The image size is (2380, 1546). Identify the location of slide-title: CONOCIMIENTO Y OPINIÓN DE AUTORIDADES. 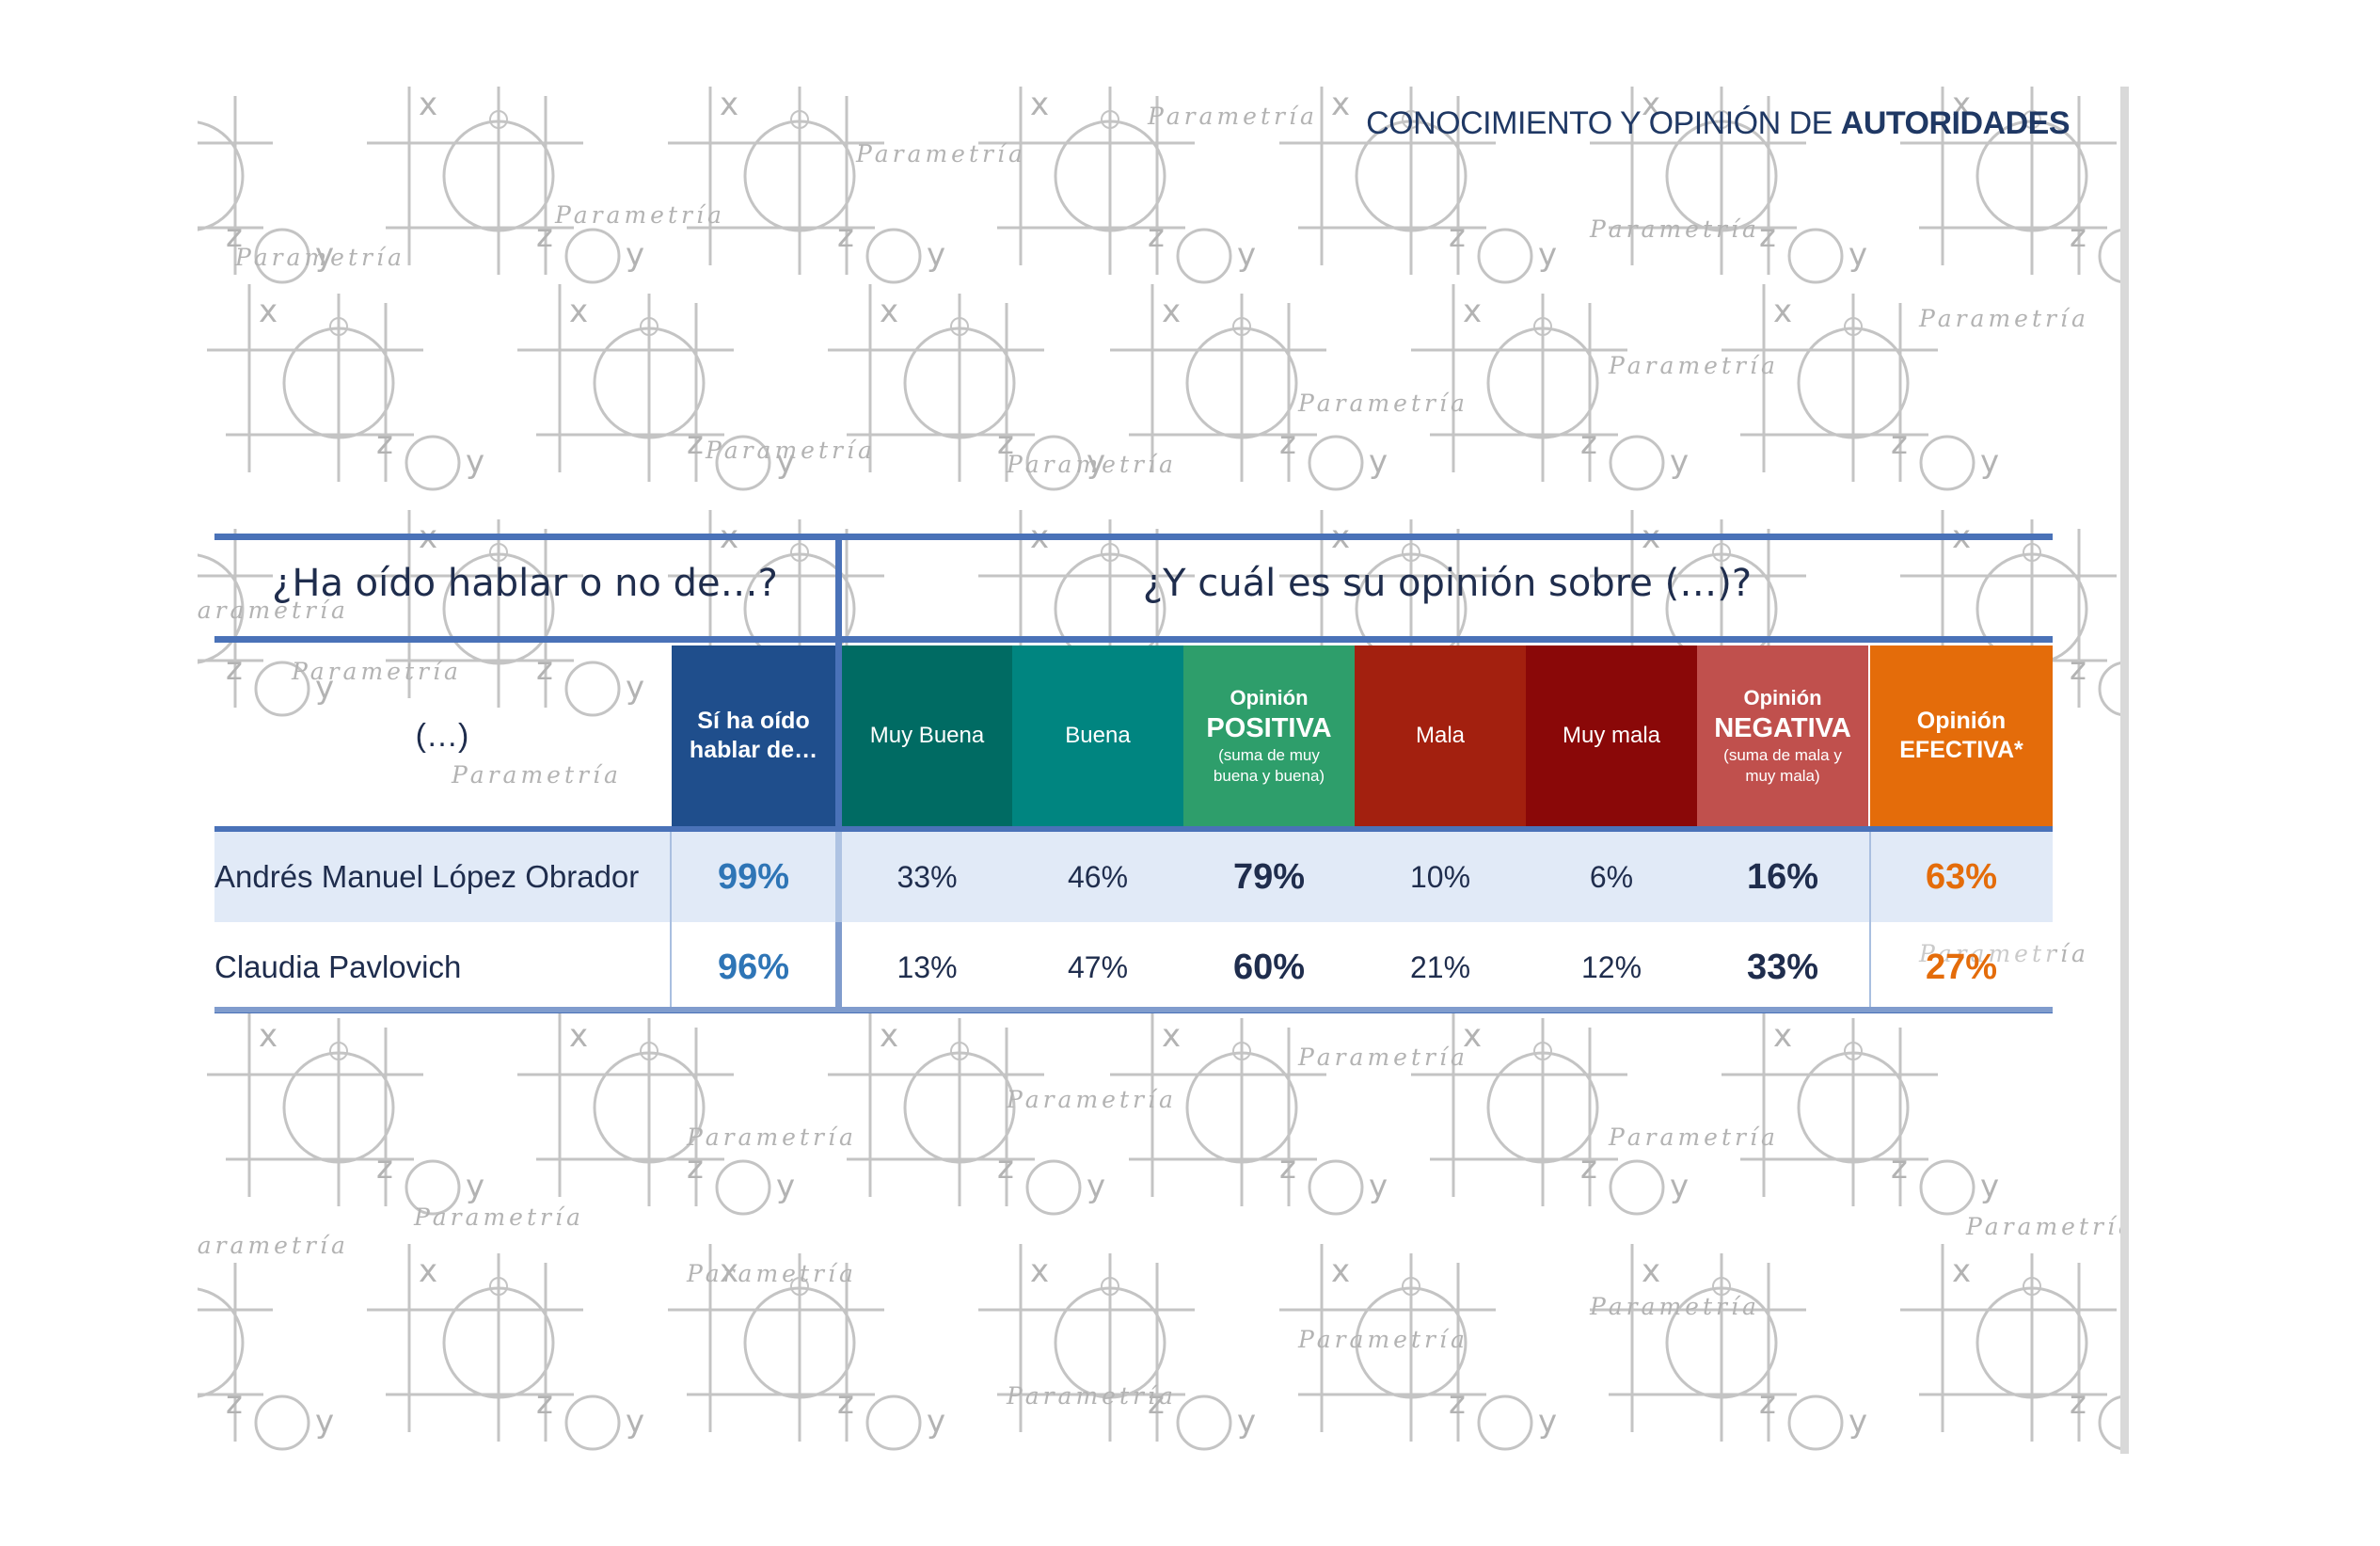
(1718, 123).